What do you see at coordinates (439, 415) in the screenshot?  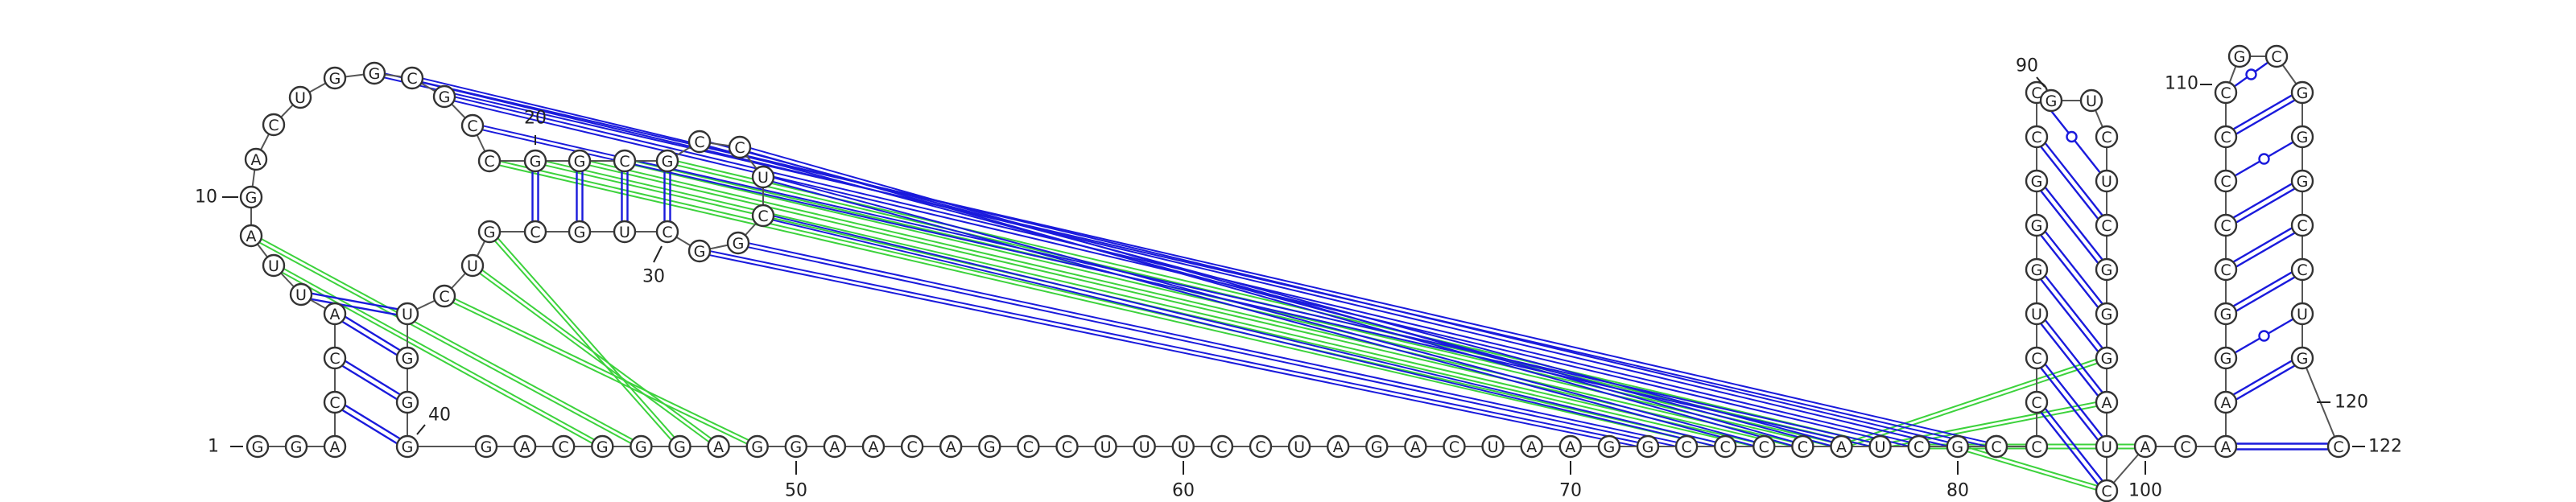 I see `position-label: 40` at bounding box center [439, 415].